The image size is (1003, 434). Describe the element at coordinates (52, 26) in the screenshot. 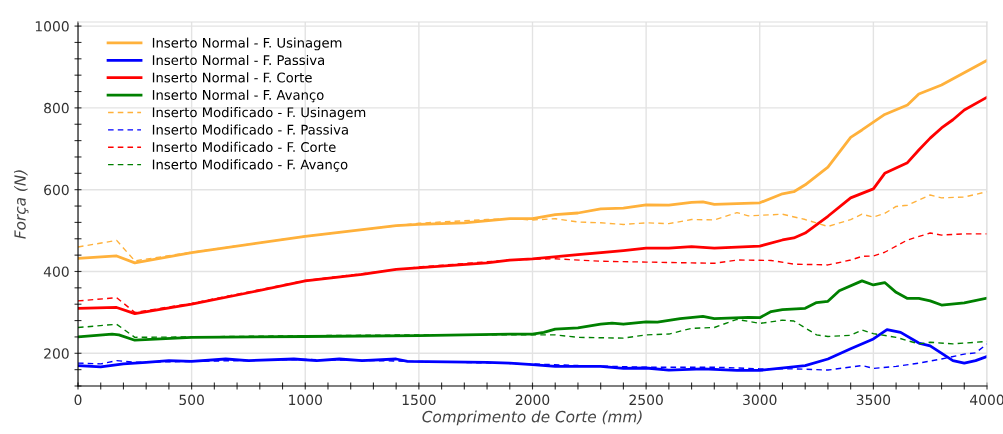

I see `y-tick-label: 1000` at that location.